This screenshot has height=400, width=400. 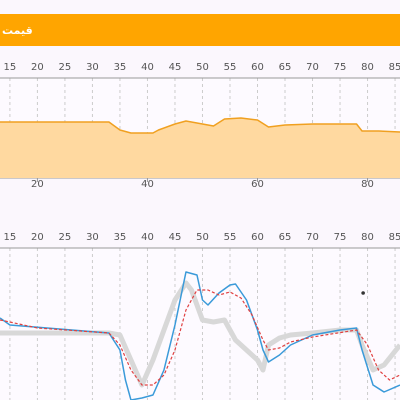 What do you see at coordinates (363, 293) in the screenshot?
I see `point` at bounding box center [363, 293].